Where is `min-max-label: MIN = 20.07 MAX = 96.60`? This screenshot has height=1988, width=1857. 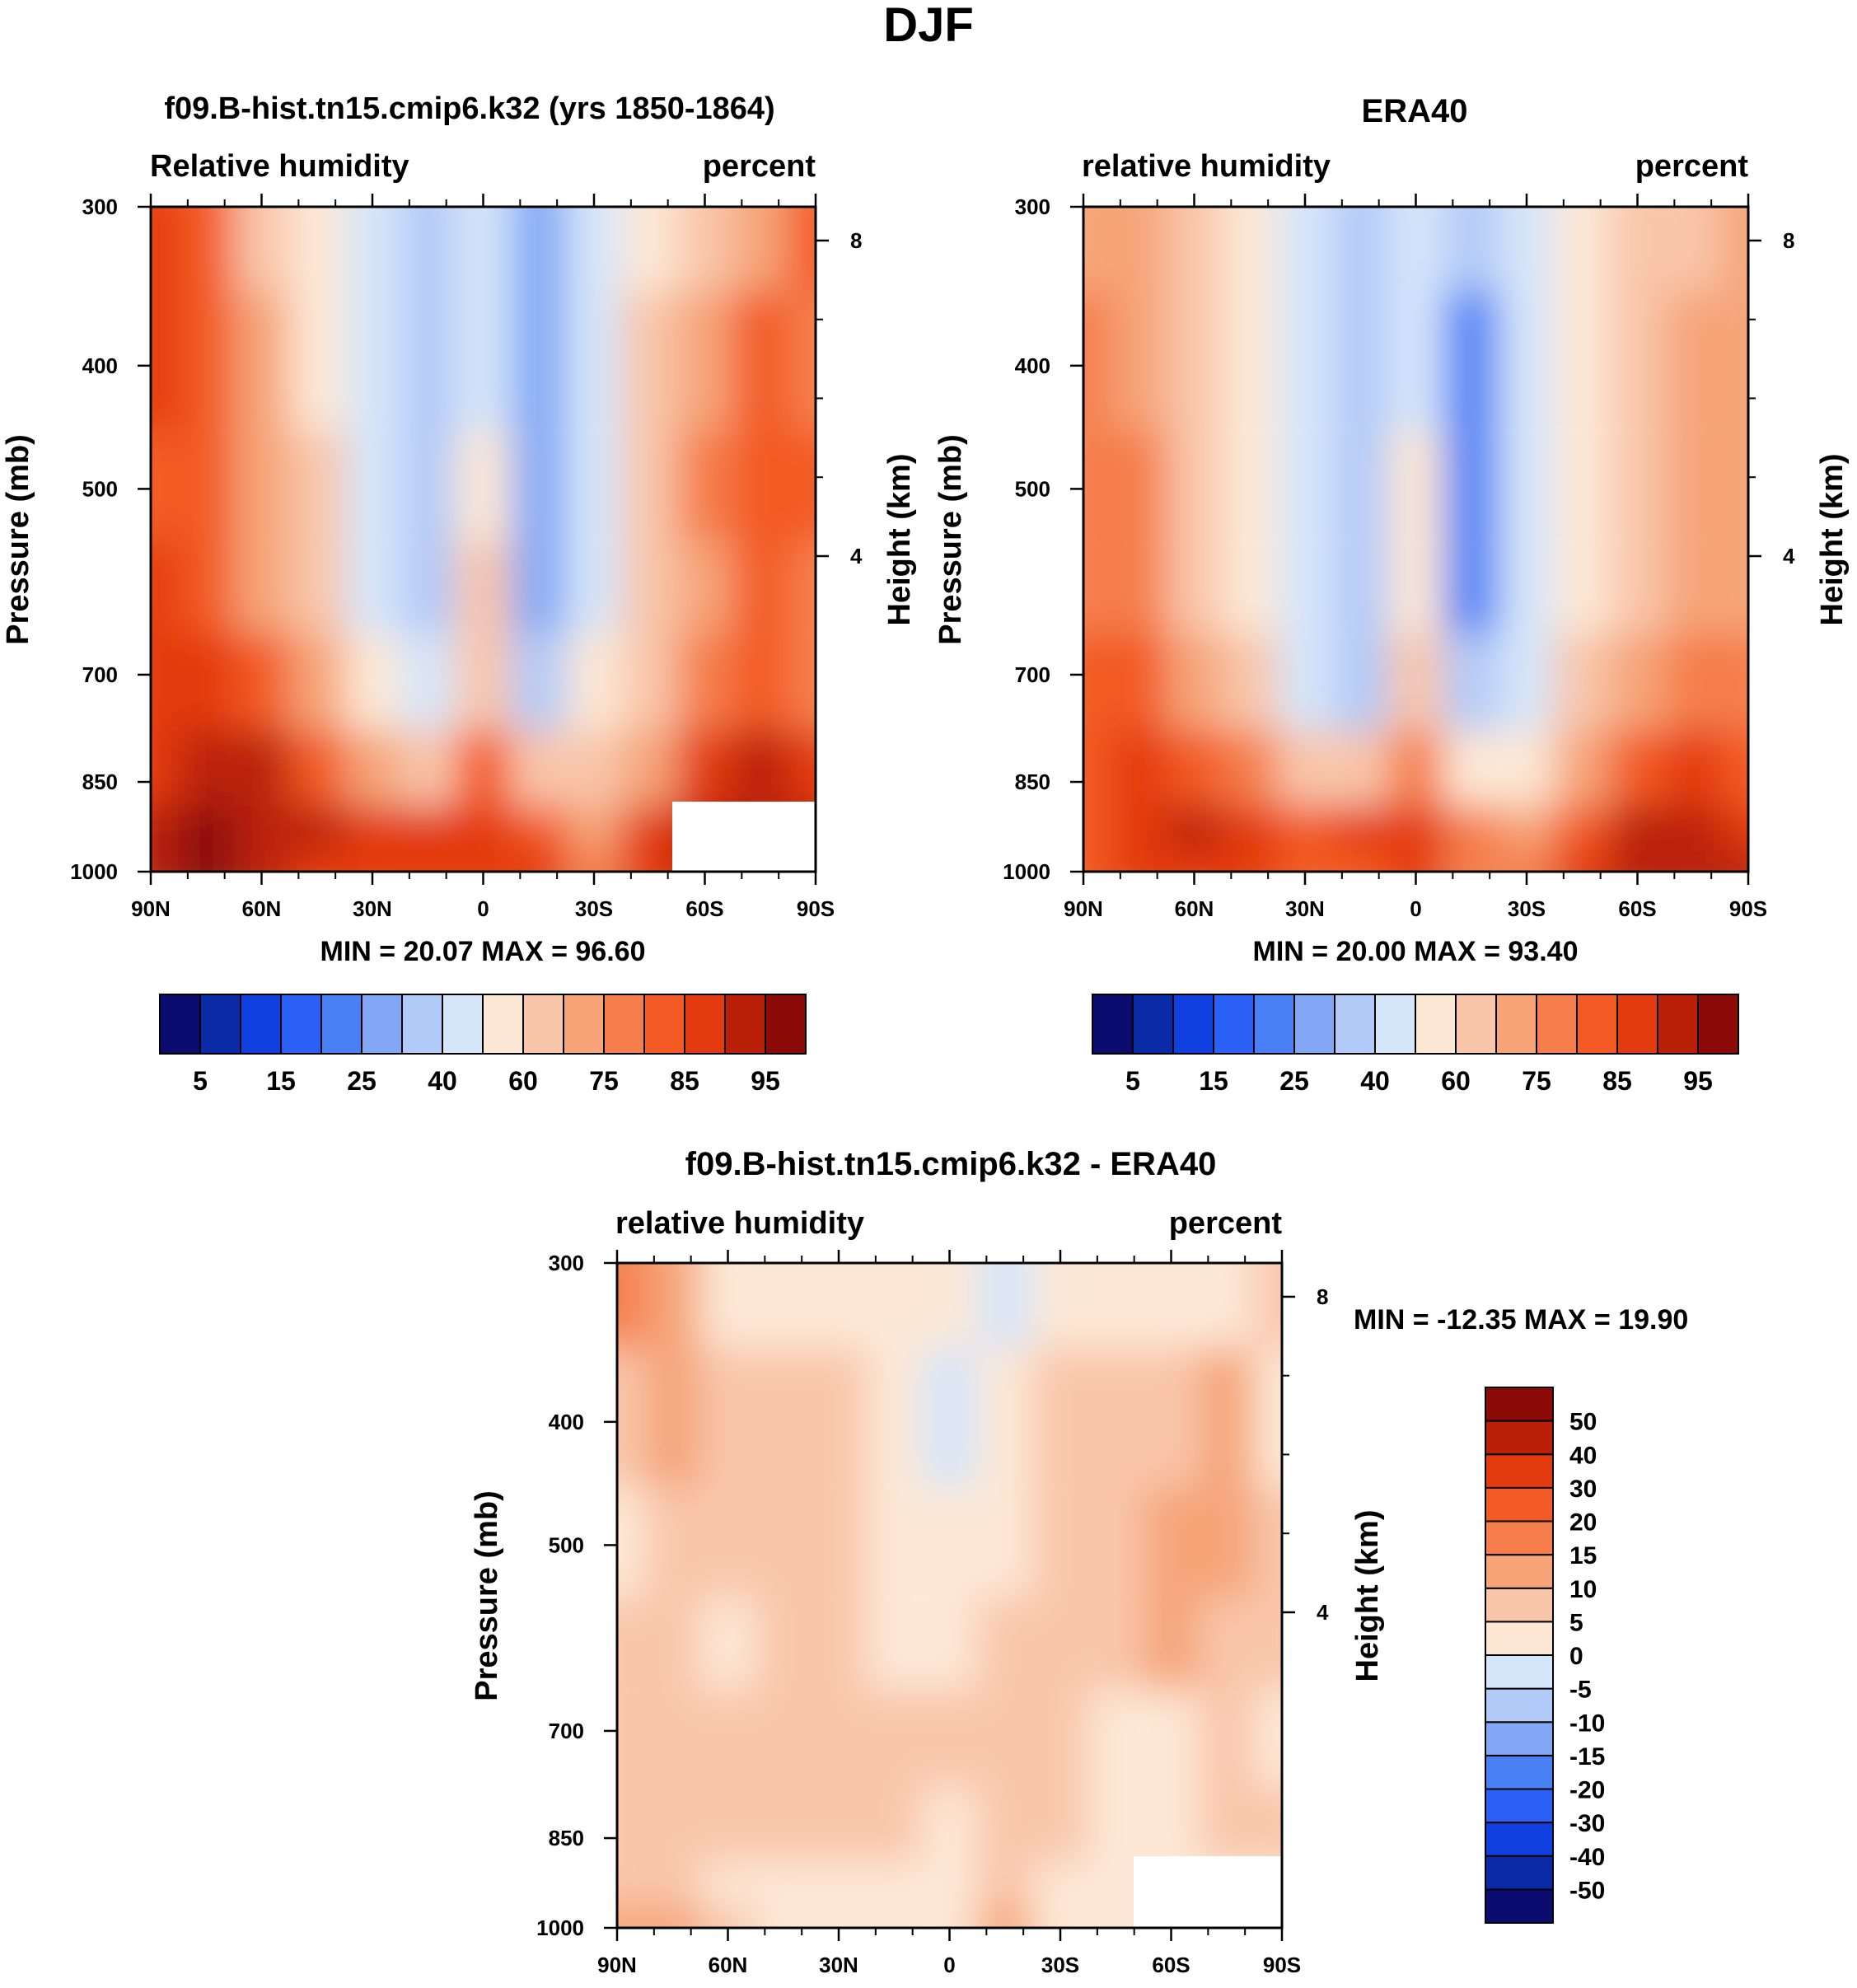 min-max-label: MIN = 20.07 MAX = 96.60 is located at coordinates (483, 952).